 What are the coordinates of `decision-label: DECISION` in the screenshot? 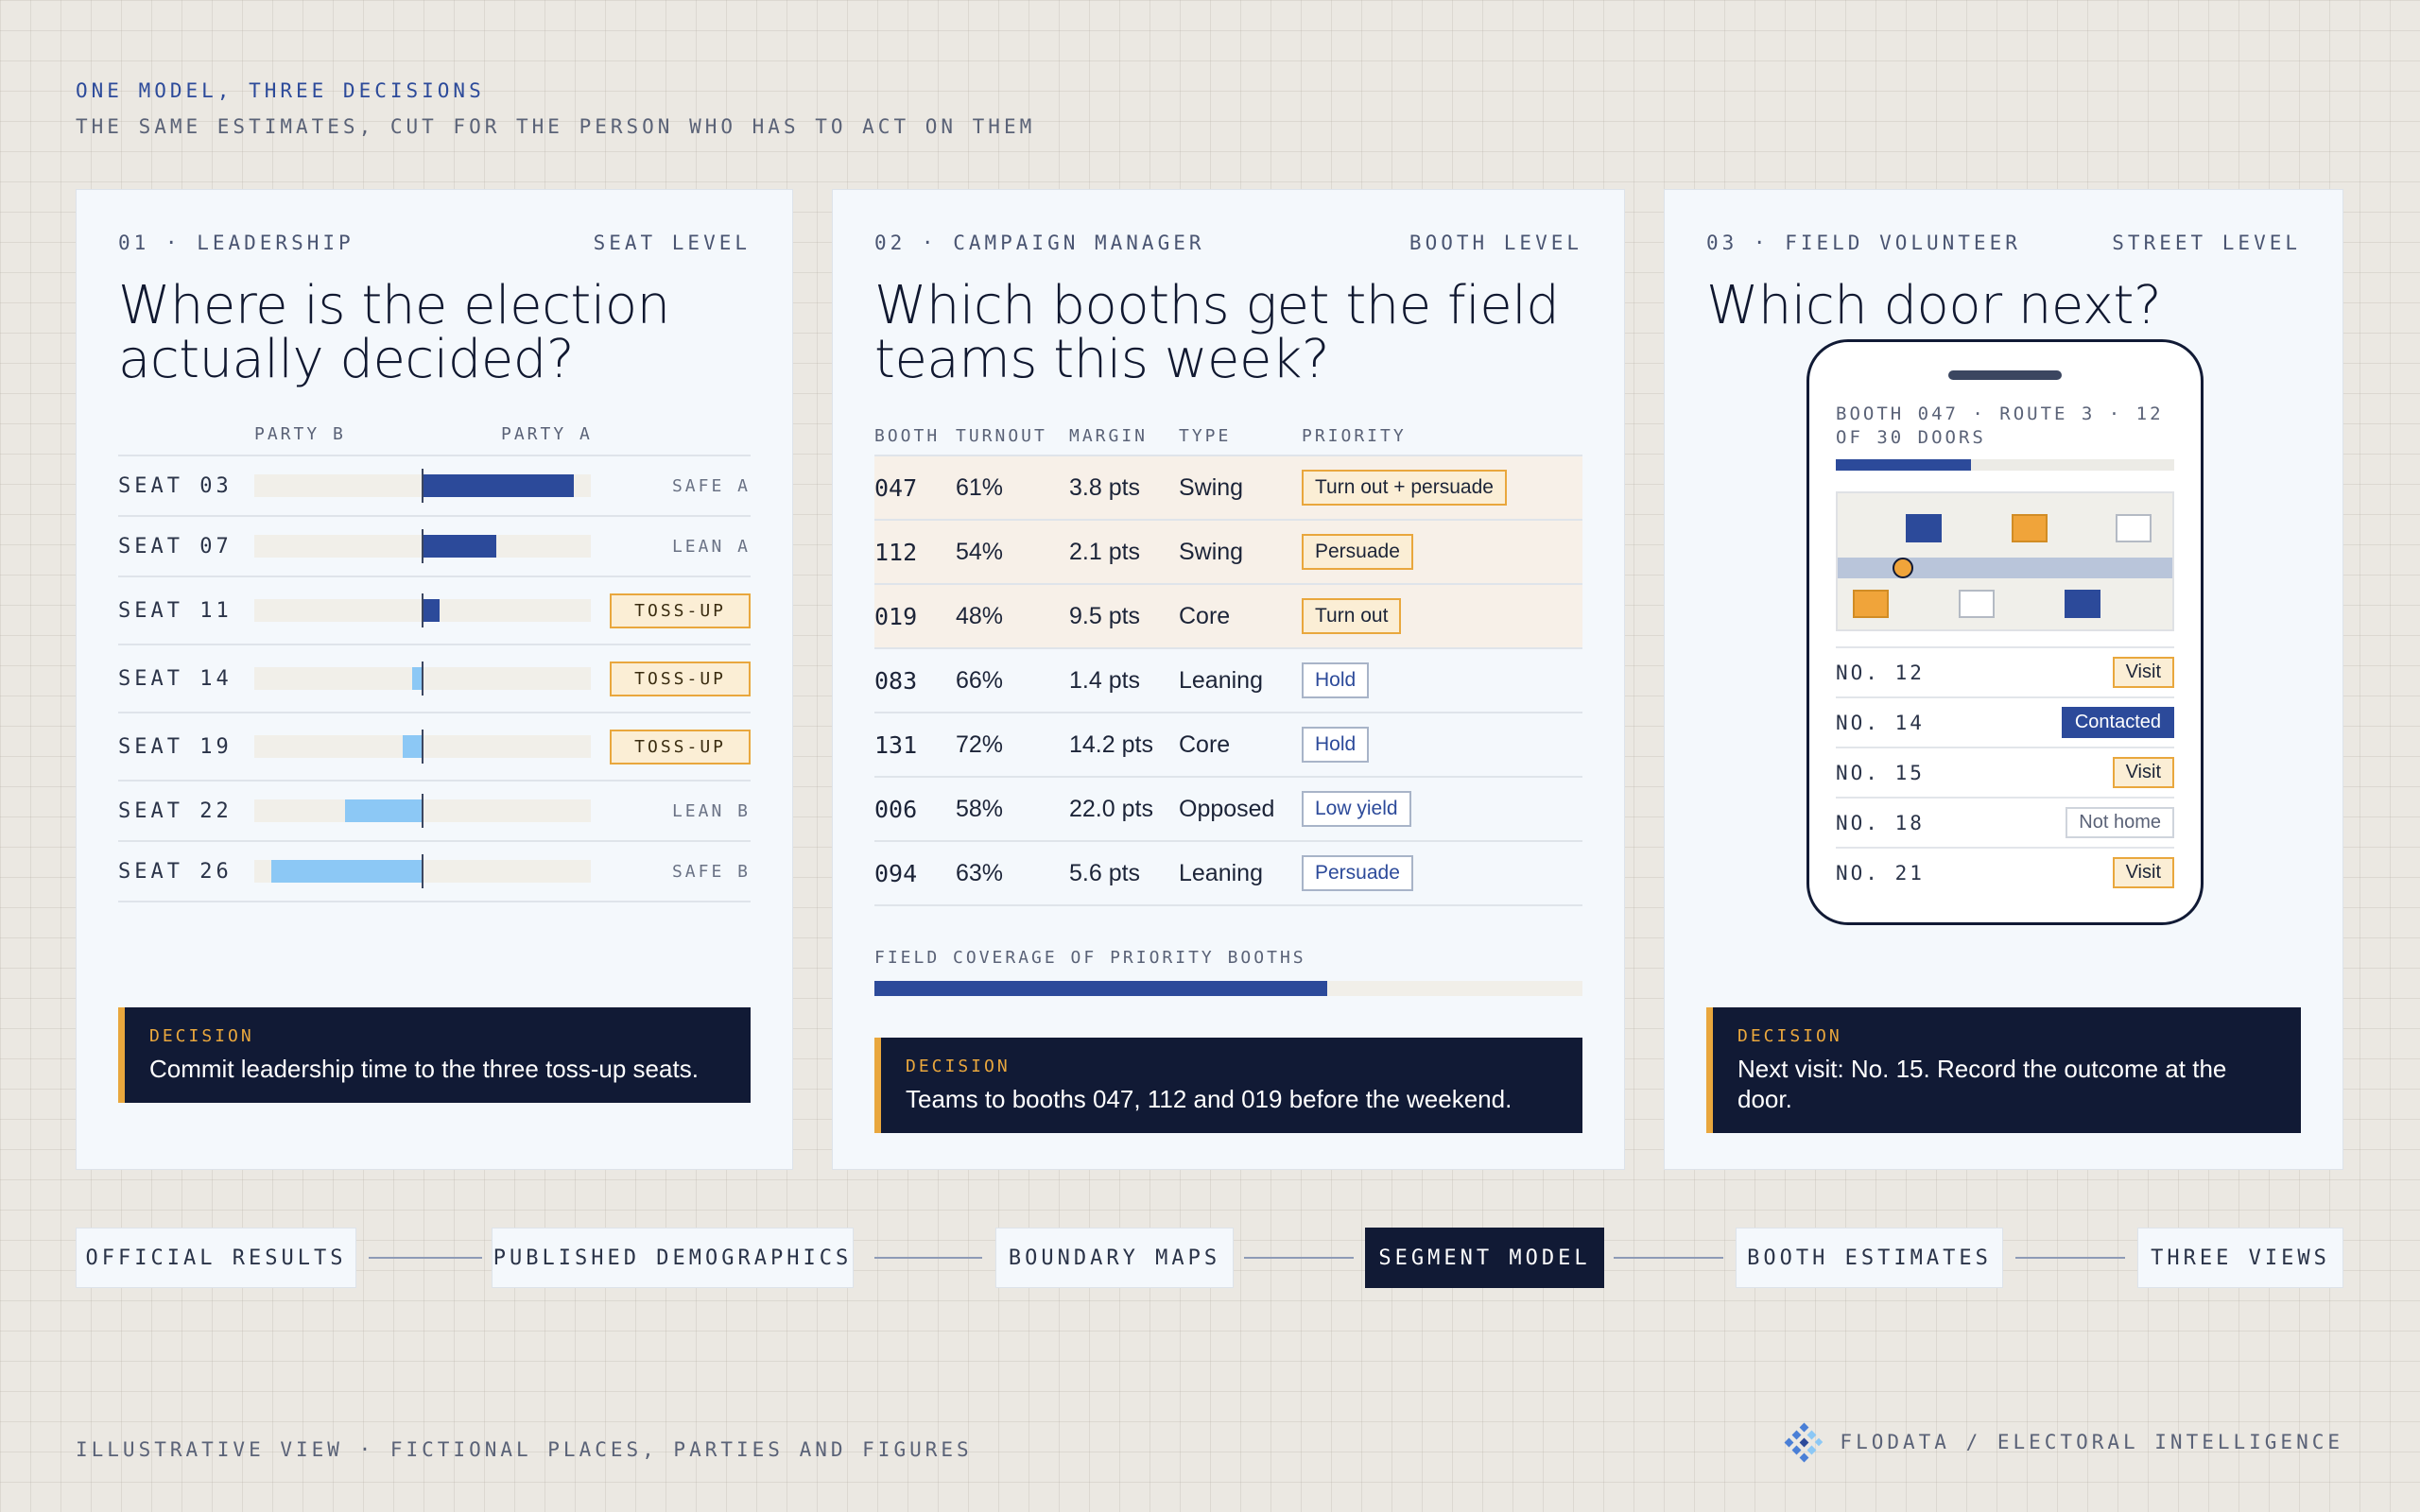 It's located at (201, 1036).